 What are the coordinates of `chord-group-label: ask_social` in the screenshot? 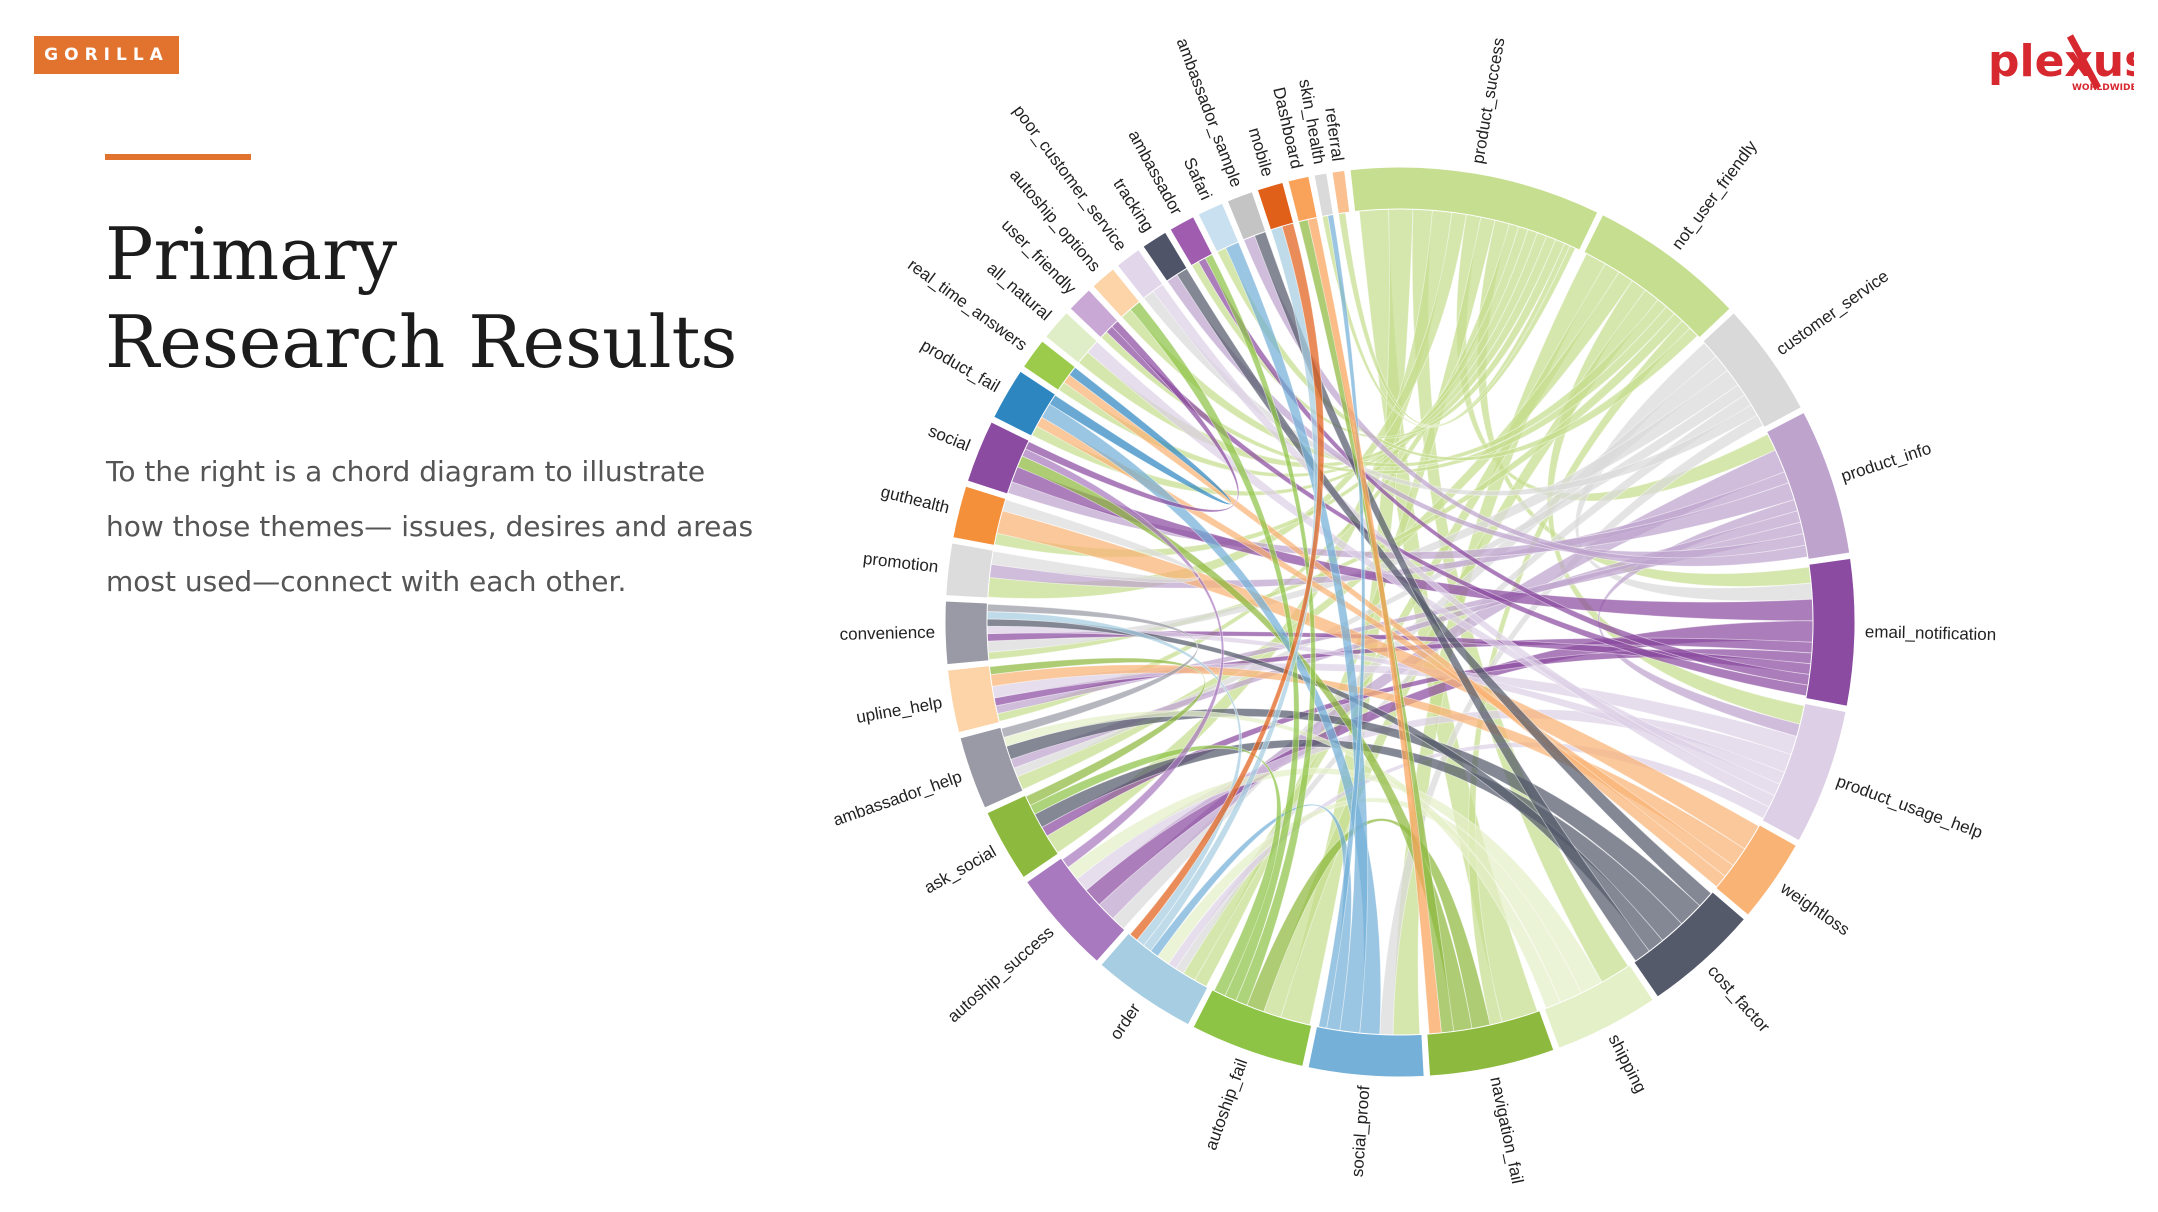 It's located at (960, 870).